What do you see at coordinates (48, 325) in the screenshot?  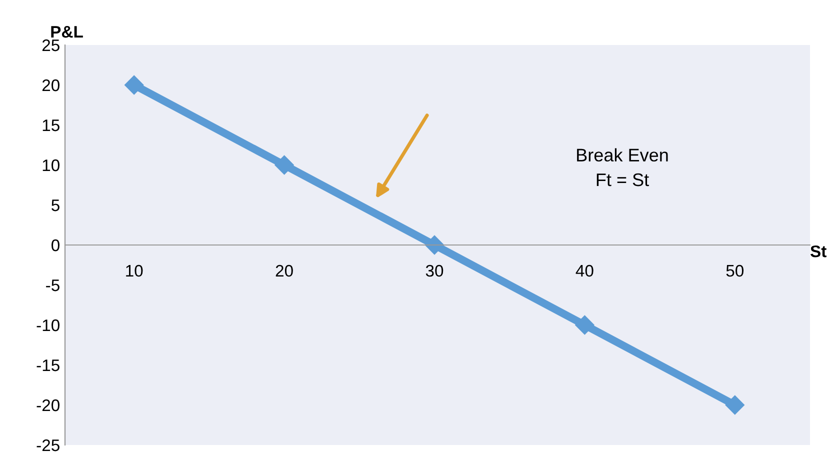 I see `y-tick-label: -10` at bounding box center [48, 325].